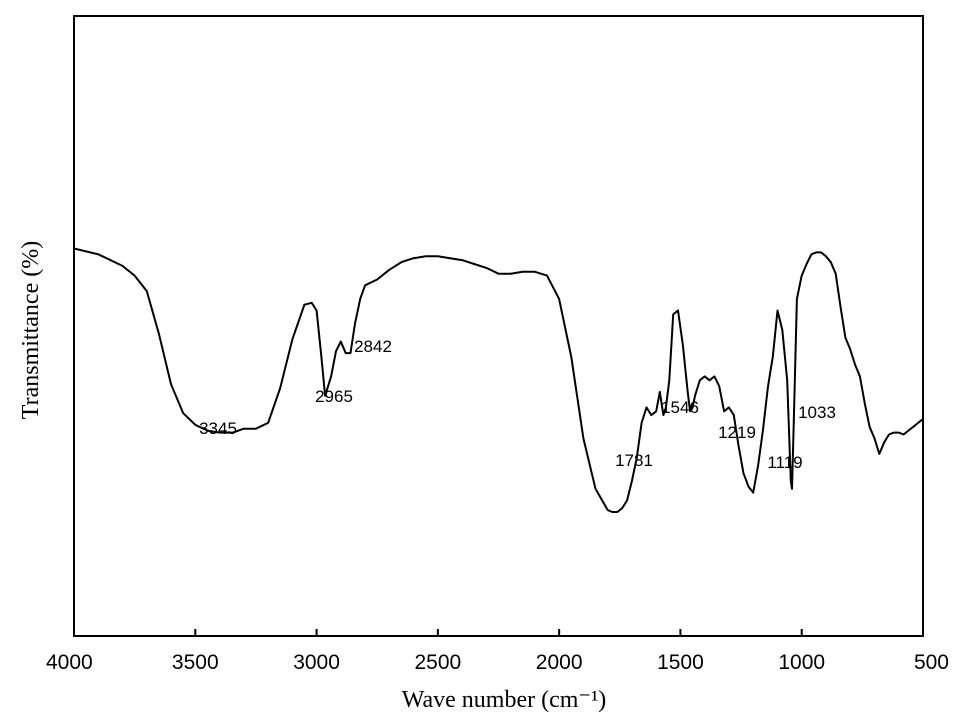  What do you see at coordinates (218, 428) in the screenshot?
I see `peak-label-3345: 3345` at bounding box center [218, 428].